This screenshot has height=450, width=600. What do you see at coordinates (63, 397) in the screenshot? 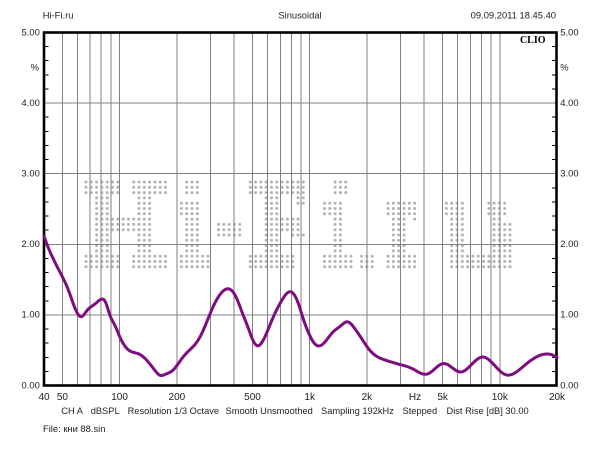
I see `svg-text: 50` at bounding box center [63, 397].